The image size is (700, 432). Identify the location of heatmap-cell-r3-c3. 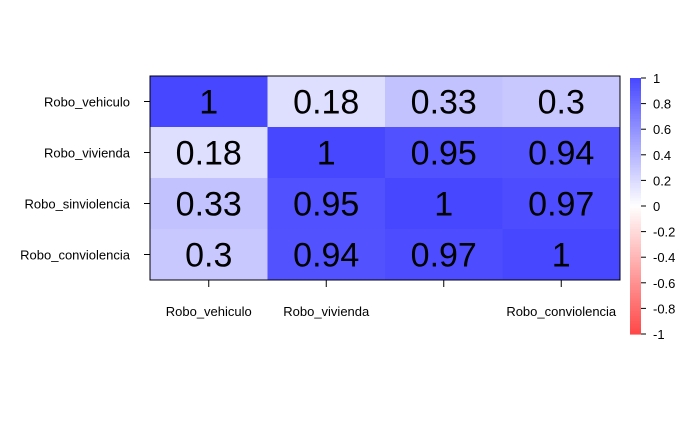
(561, 255).